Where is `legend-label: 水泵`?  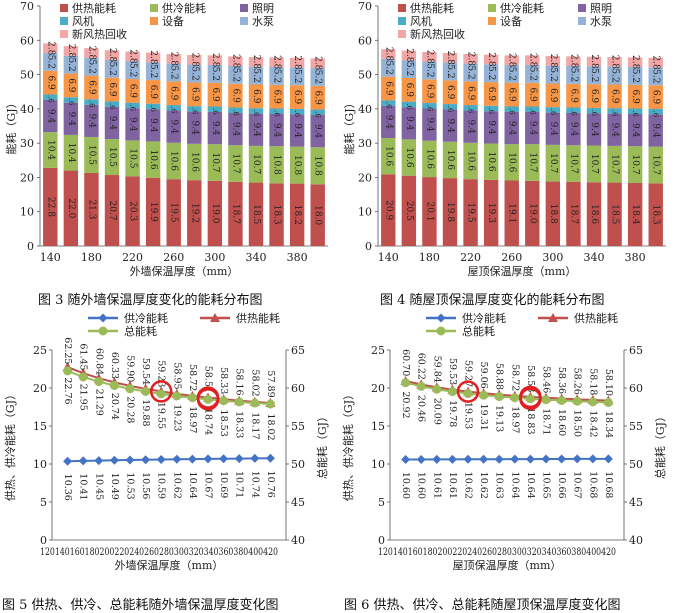
legend-label: 水泵 is located at coordinates (263, 21).